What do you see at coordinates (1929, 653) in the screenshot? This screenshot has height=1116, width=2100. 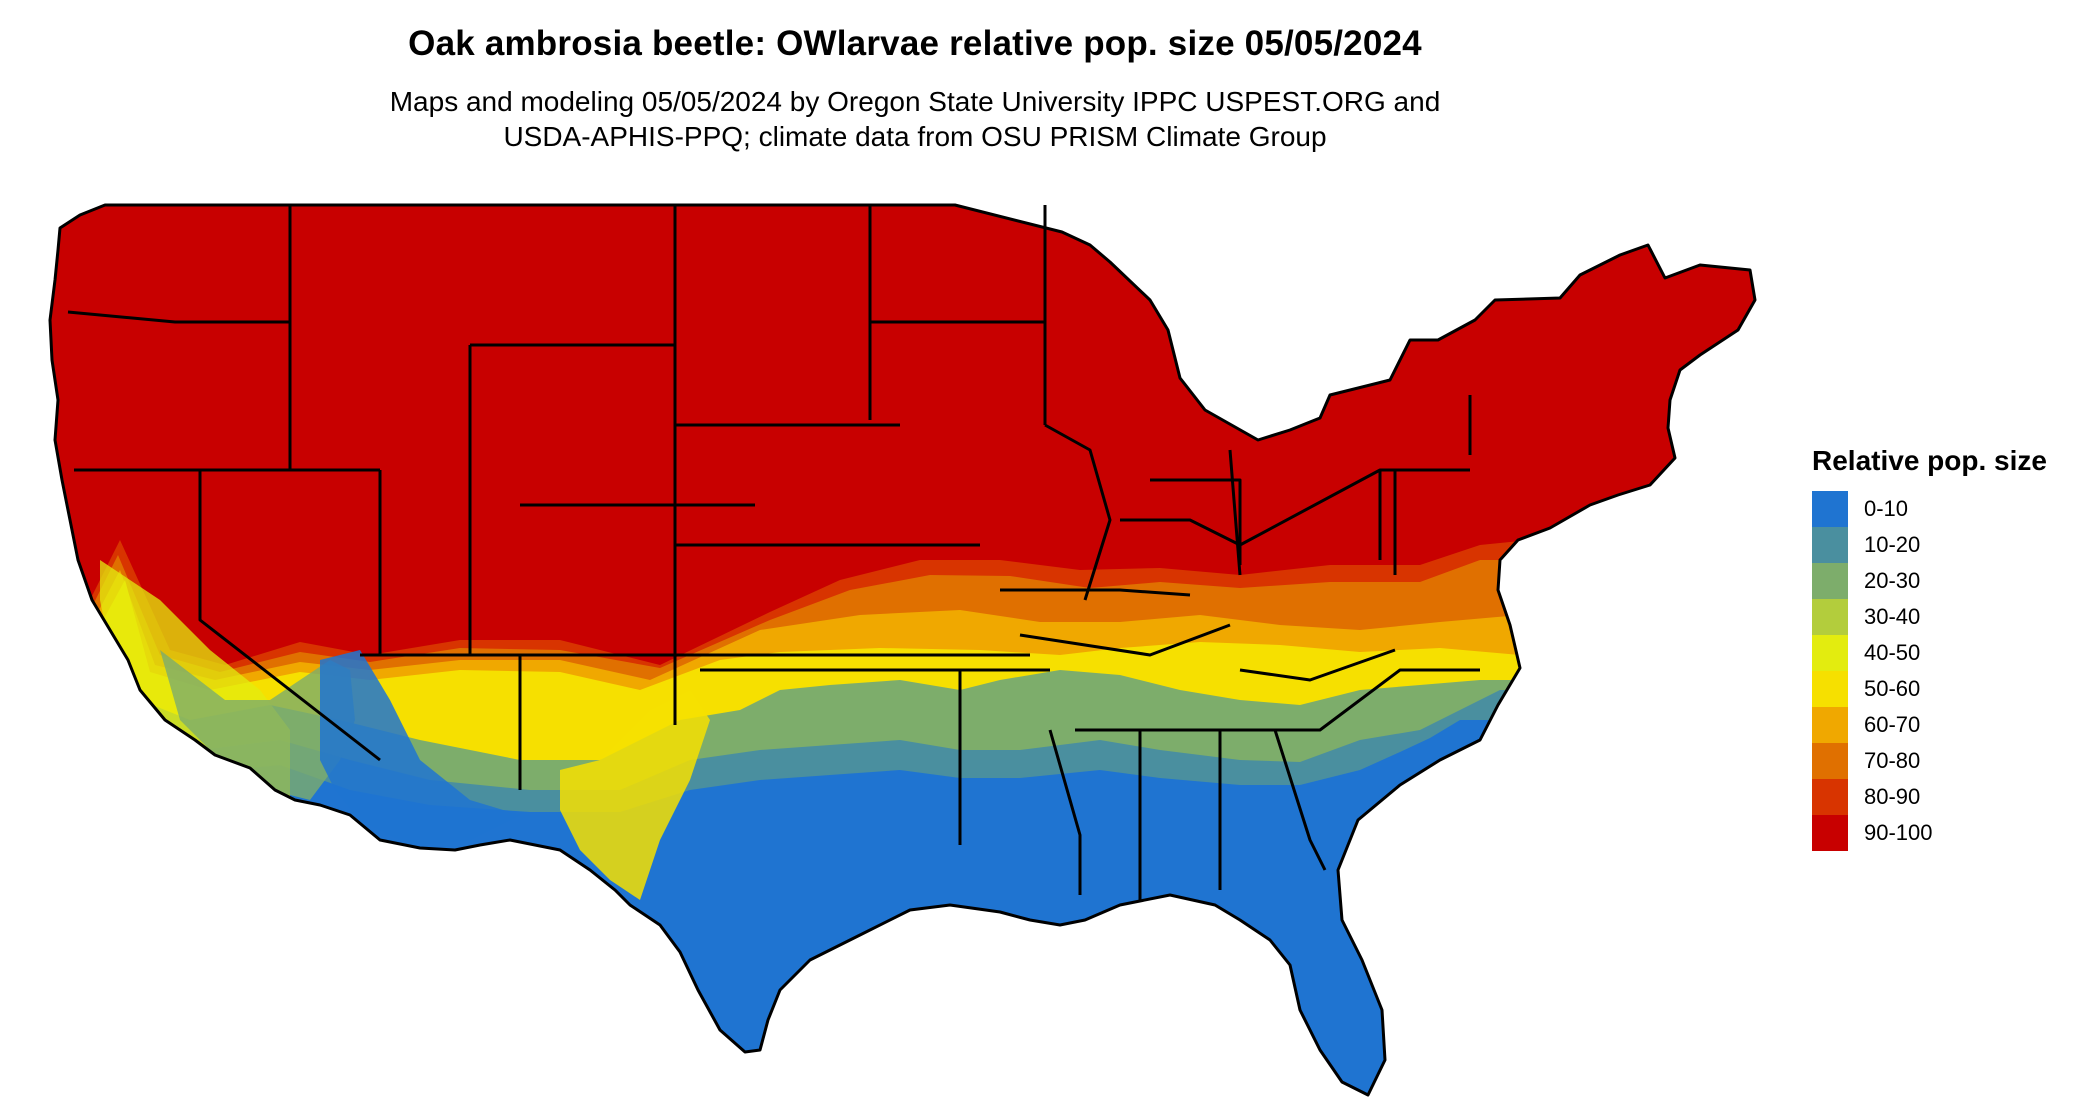 I see `legend-item: 40-50` at bounding box center [1929, 653].